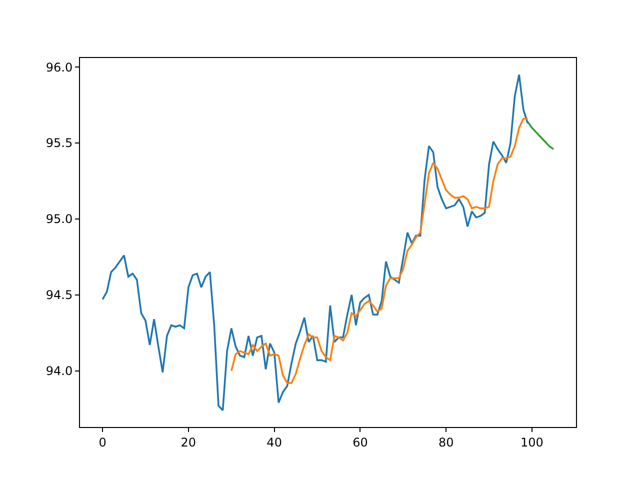  I want to click on x-tick-label: 20, so click(188, 442).